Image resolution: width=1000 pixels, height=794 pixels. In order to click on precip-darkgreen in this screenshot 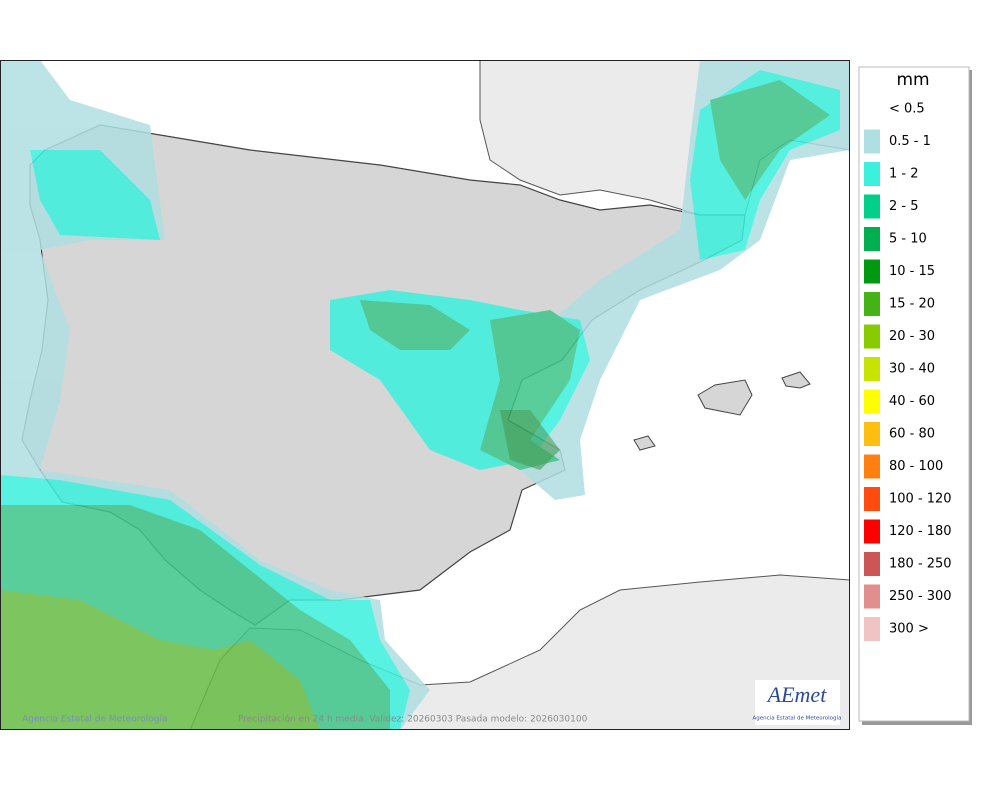, I will do `click(530, 440)`.